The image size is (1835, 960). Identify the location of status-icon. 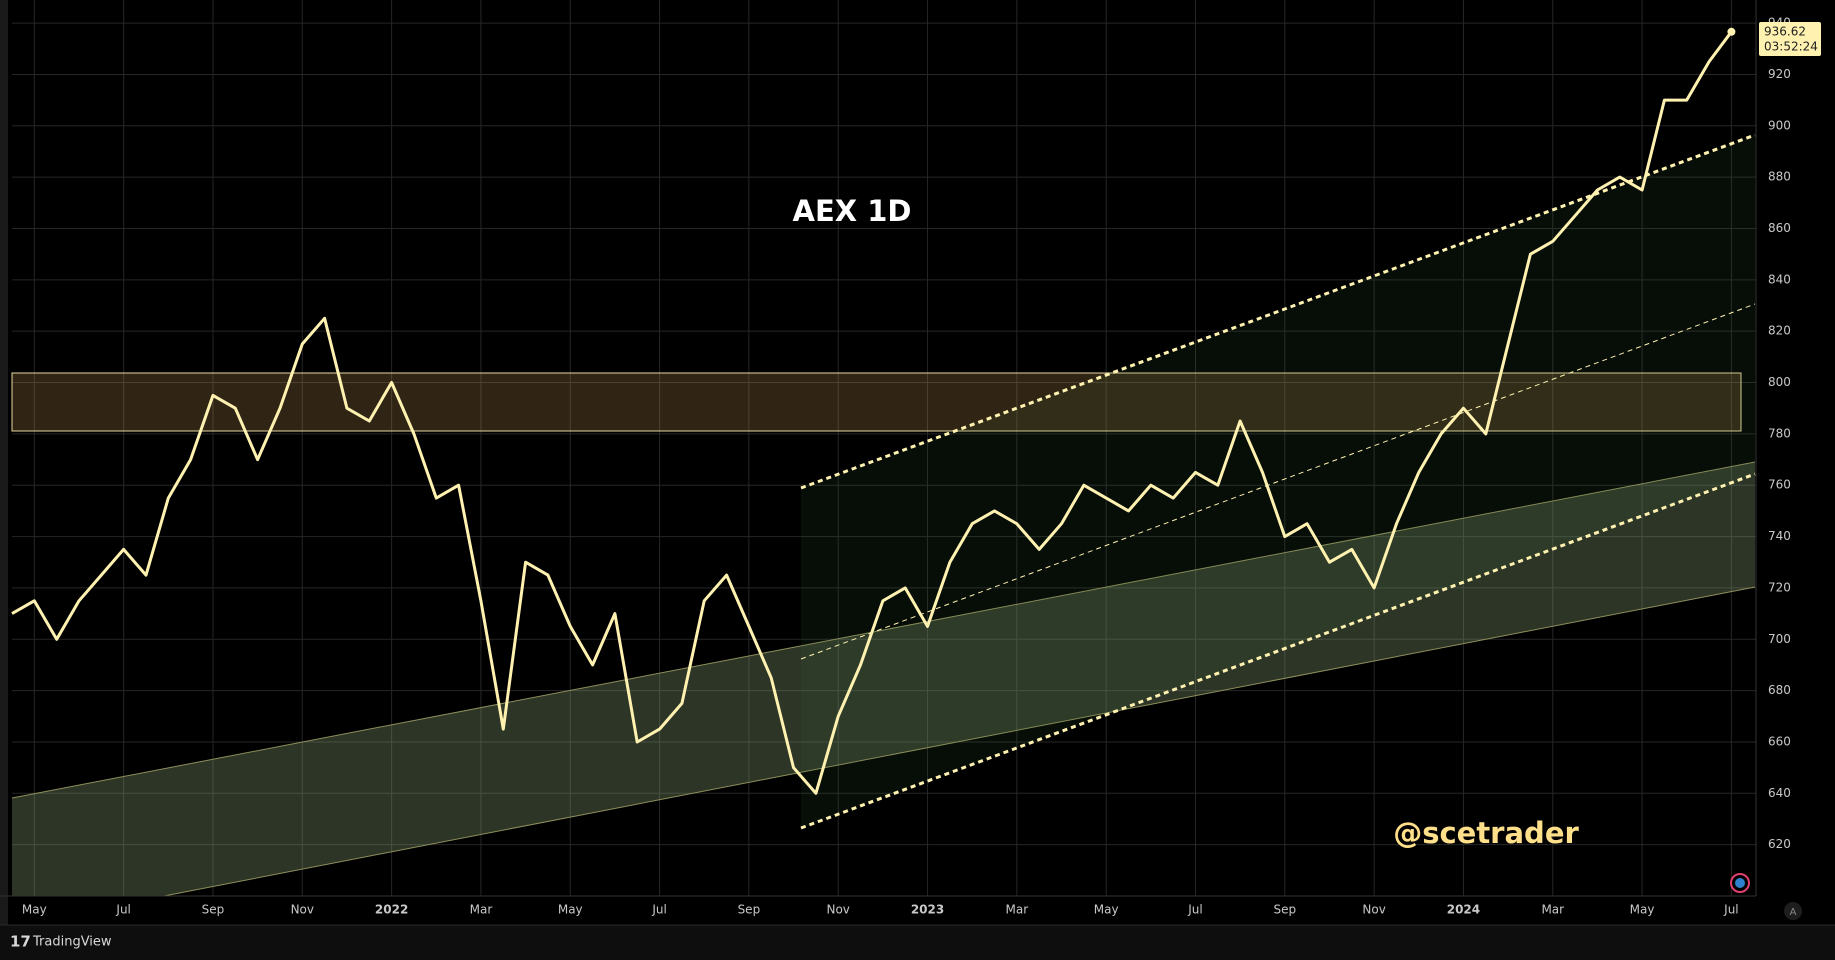
(1740, 883).